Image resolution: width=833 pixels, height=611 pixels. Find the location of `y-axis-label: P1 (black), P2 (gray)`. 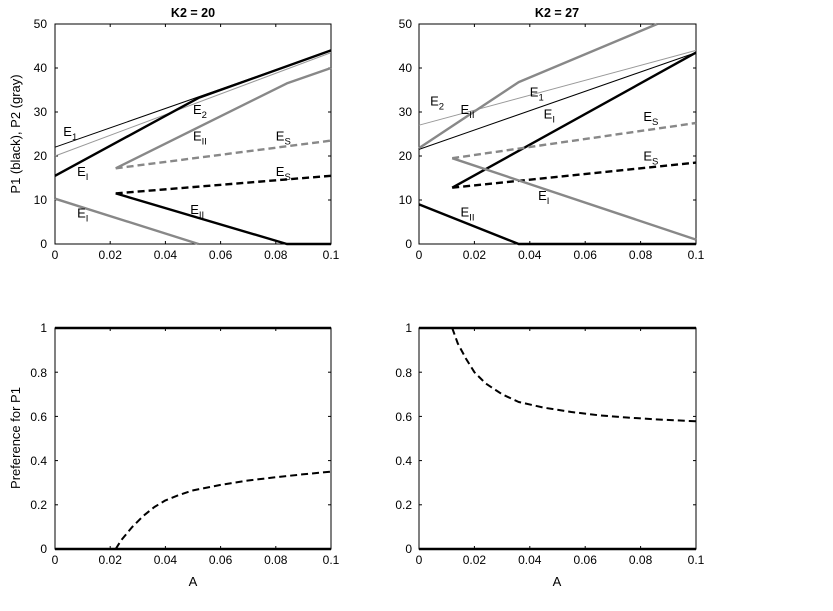

y-axis-label: P1 (black), P2 (gray) is located at coordinates (15, 133).